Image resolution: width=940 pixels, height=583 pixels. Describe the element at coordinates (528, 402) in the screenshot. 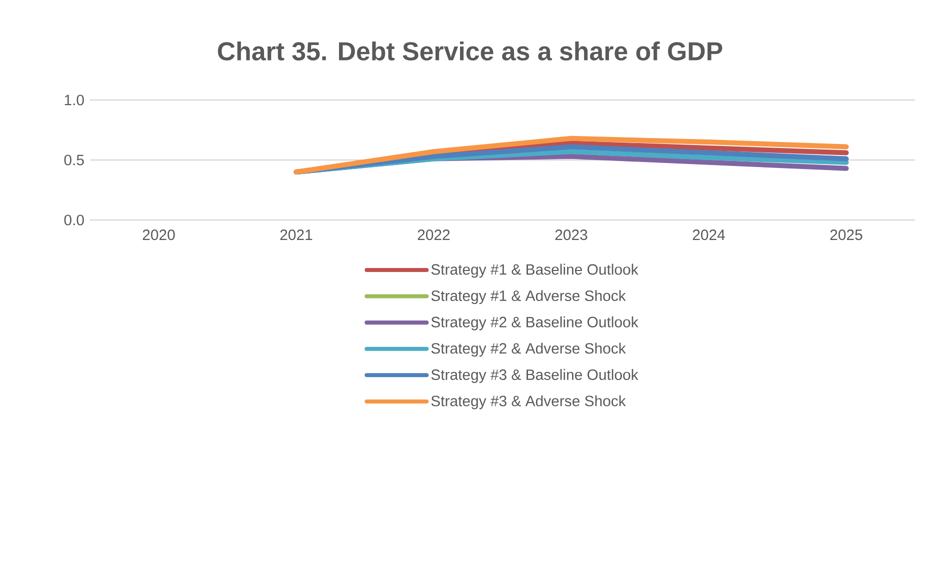

I see `legend-label: Strategy #3 & Adverse Shock` at that location.